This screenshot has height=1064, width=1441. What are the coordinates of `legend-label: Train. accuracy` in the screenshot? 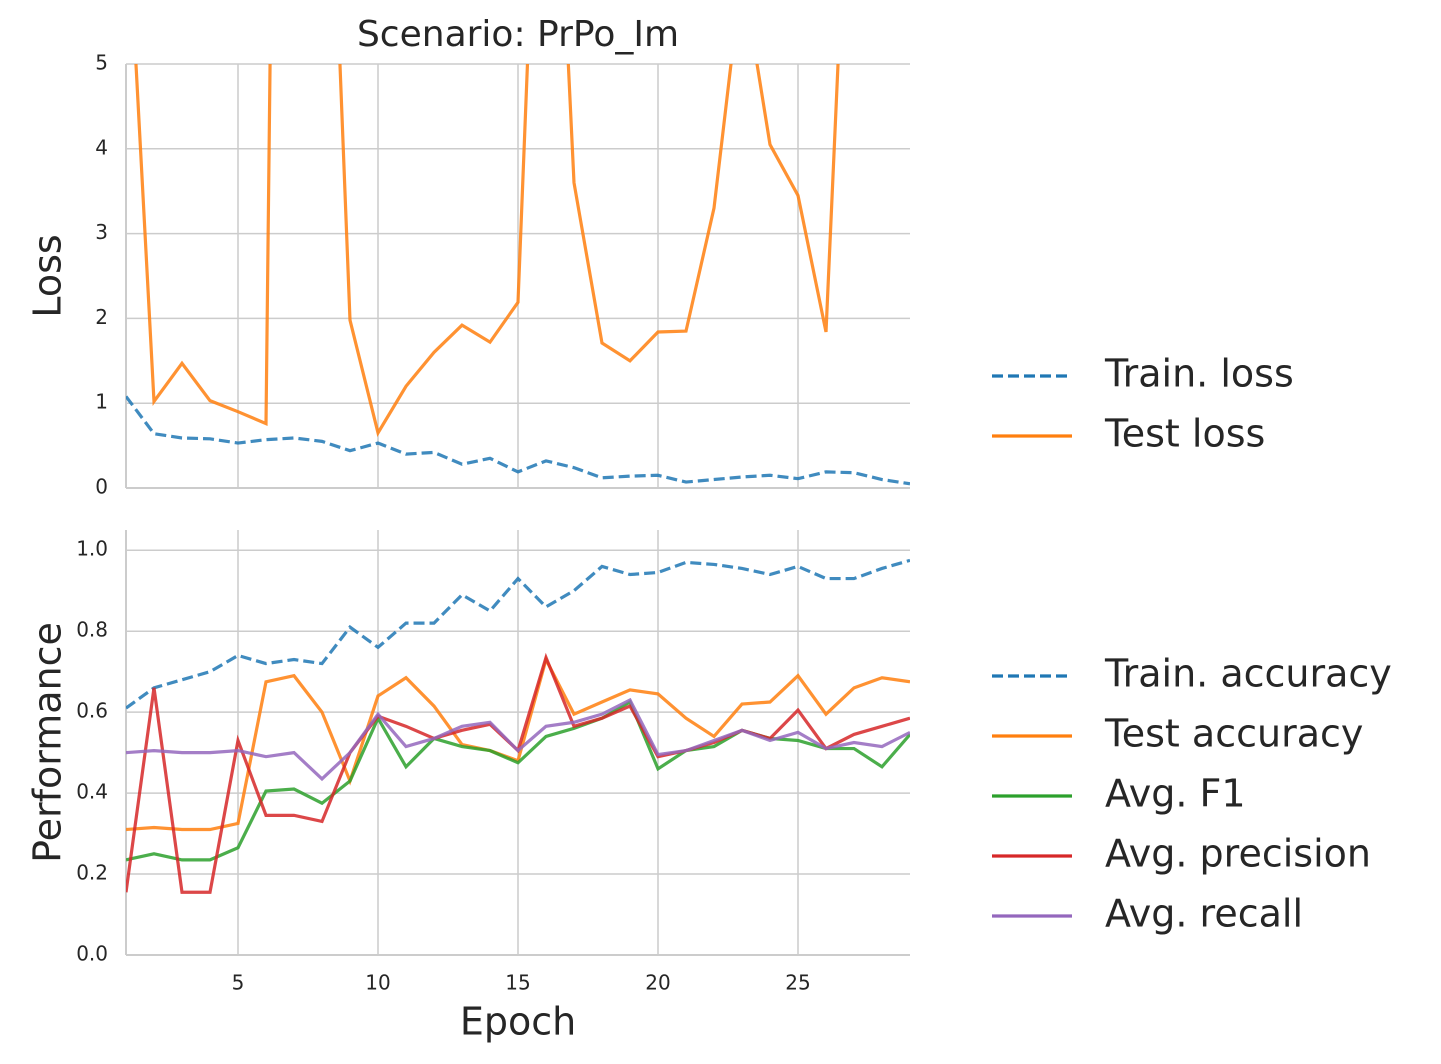 It's located at (1248, 674).